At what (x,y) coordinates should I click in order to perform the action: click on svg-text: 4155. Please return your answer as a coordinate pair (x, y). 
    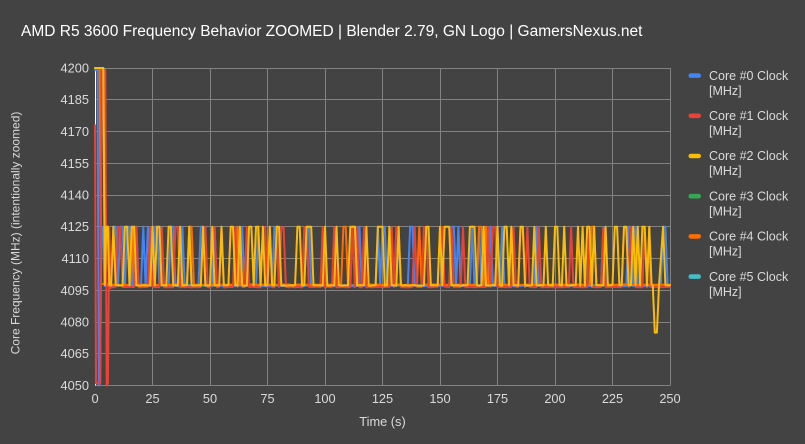
    Looking at the image, I should click on (75, 163).